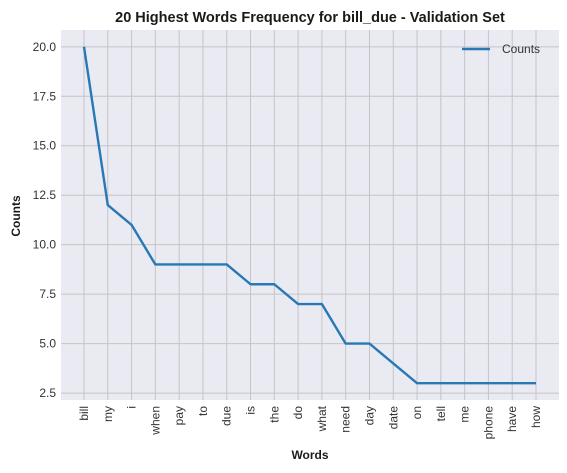  What do you see at coordinates (393, 418) in the screenshot?
I see `x-tick-label: date` at bounding box center [393, 418].